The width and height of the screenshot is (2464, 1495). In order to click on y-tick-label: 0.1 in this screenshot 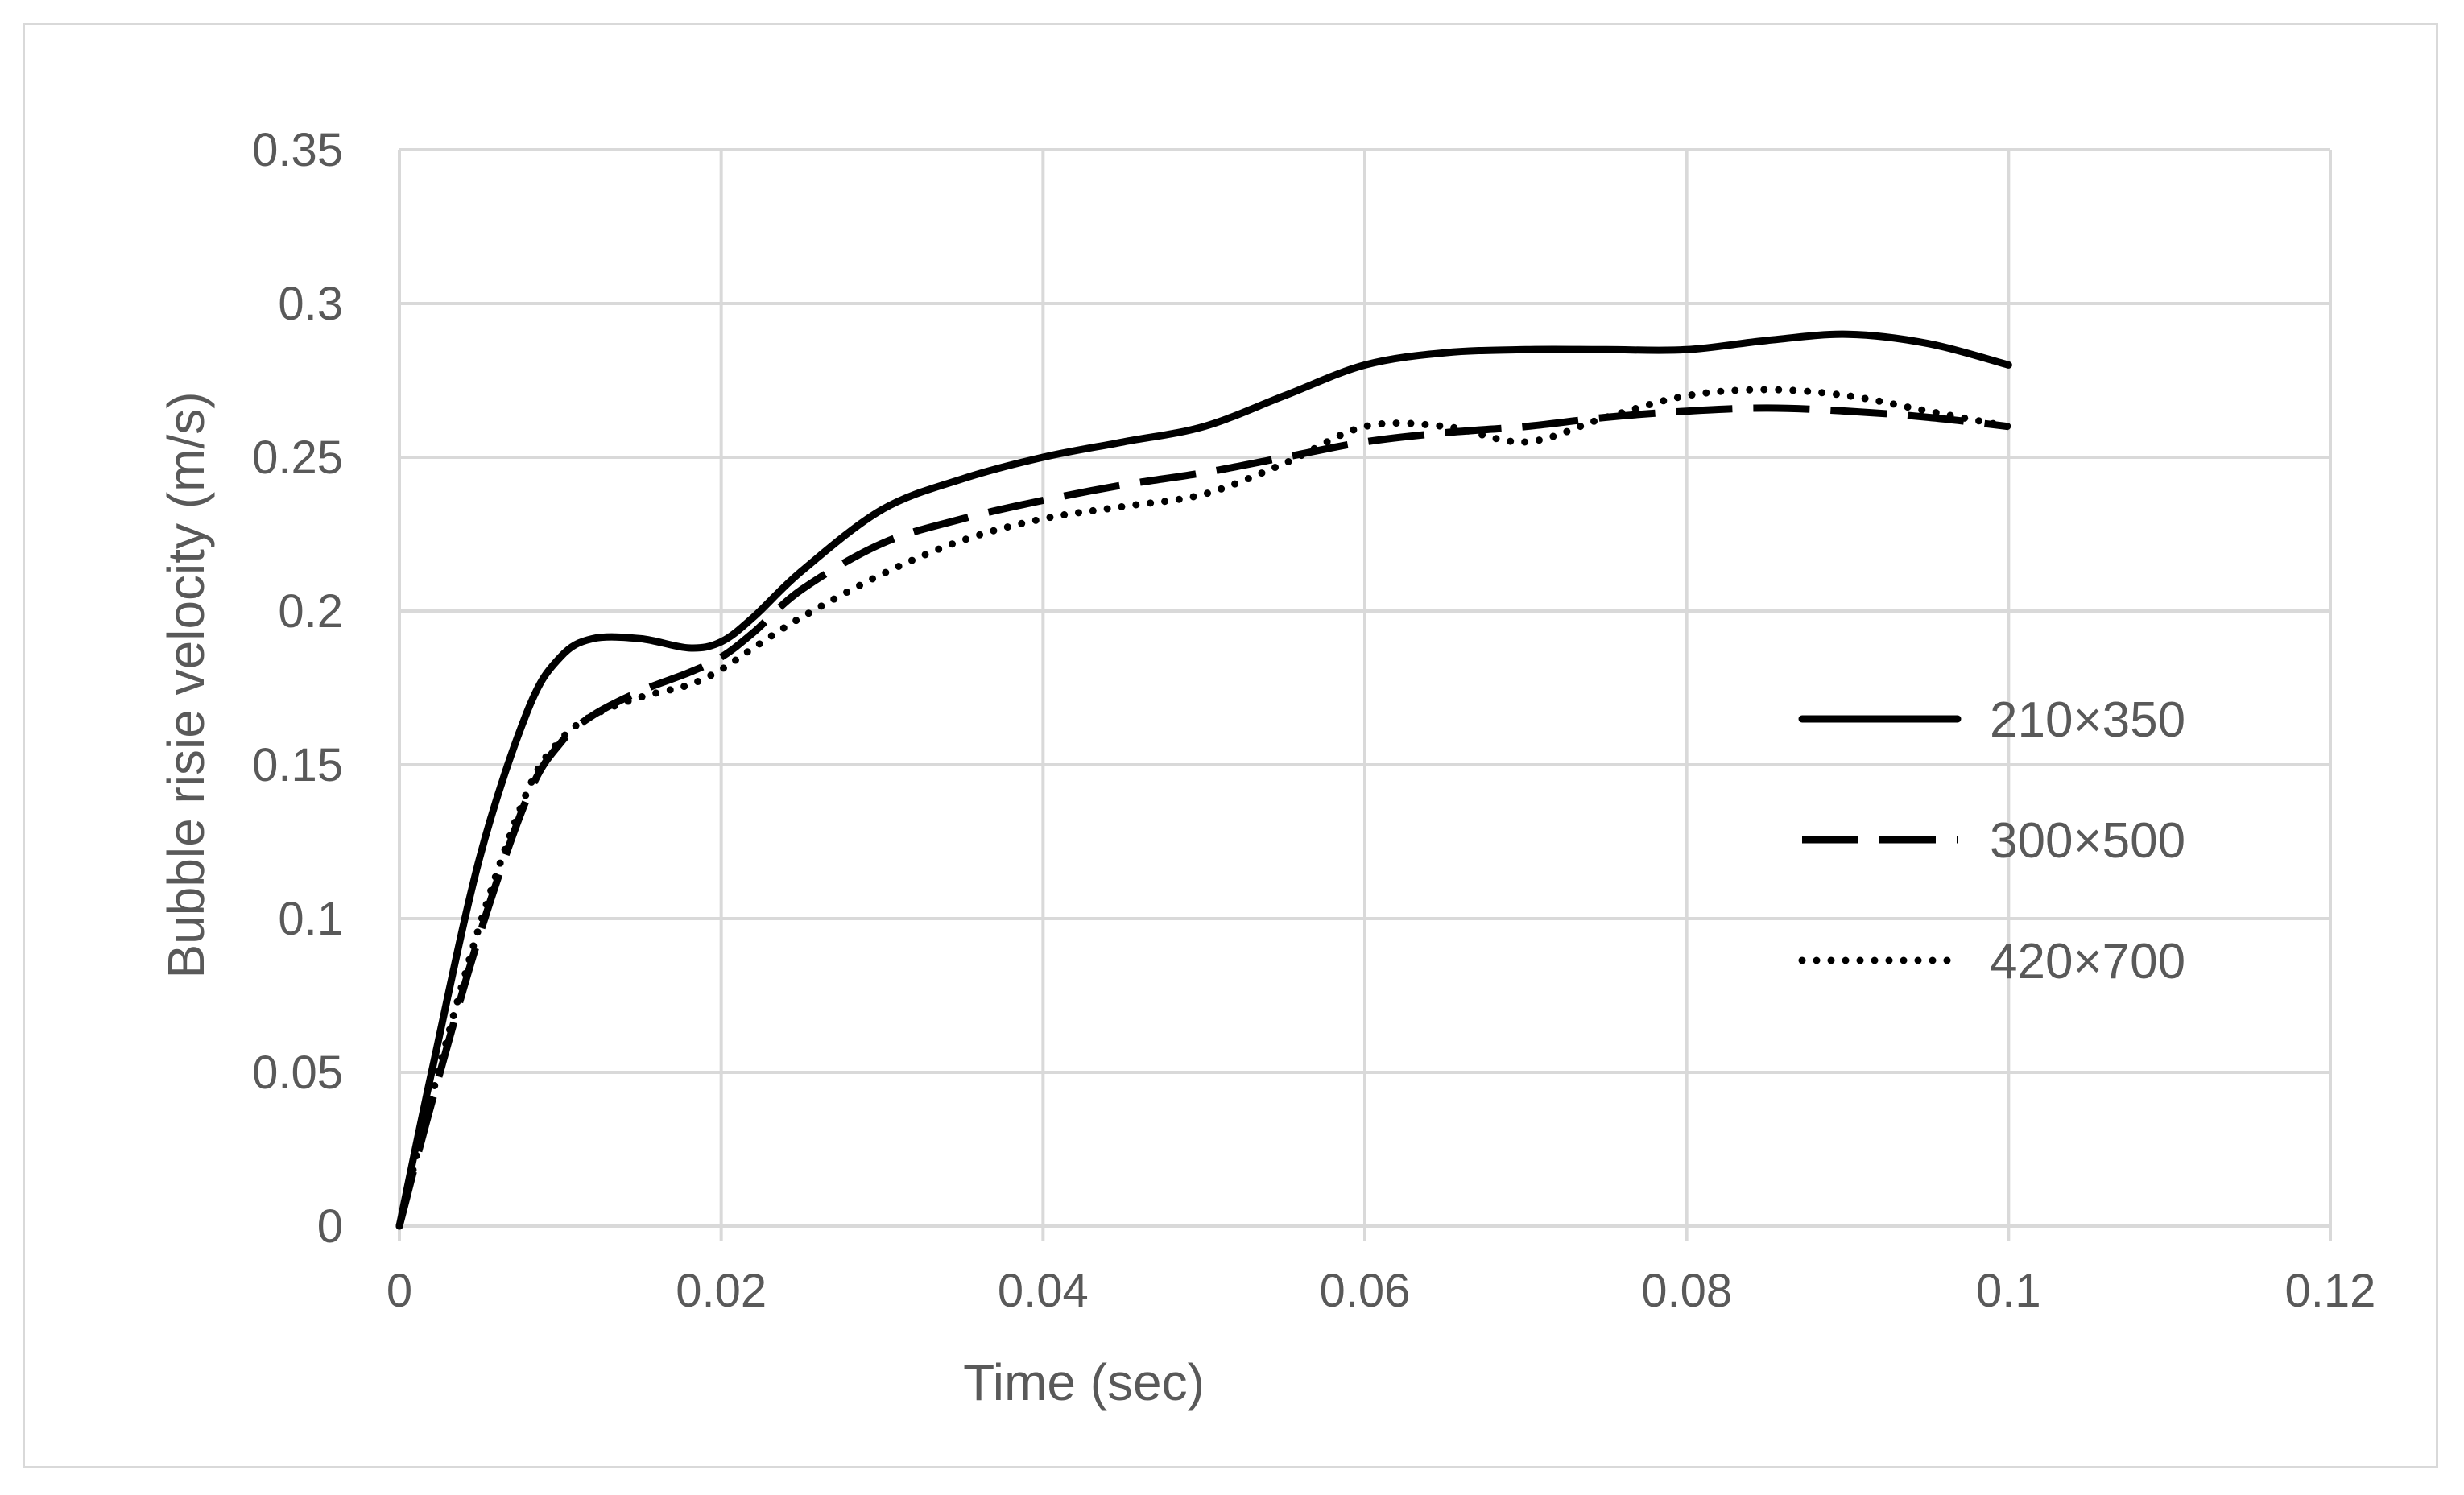, I will do `click(310, 919)`.